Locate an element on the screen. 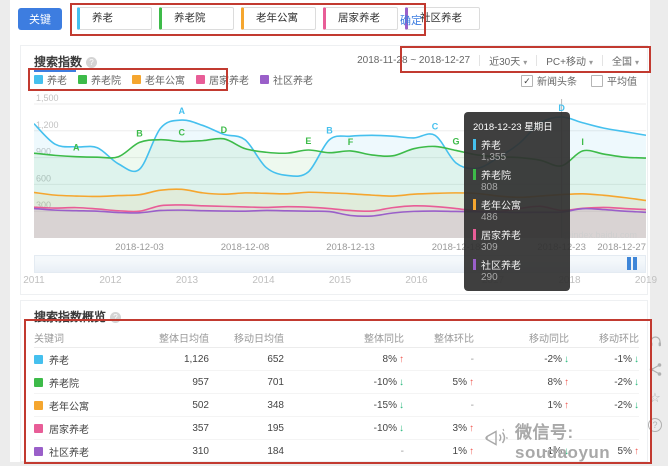  comparison-cell: -1% ↓ is located at coordinates (556, 451).